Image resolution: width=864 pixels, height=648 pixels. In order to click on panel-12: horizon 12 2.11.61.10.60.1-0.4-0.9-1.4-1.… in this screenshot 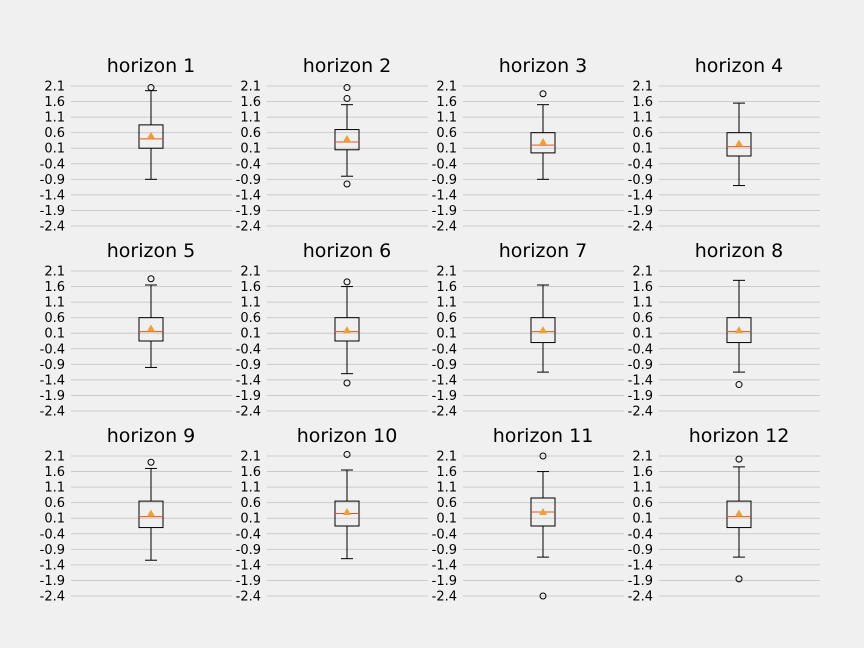, I will do `click(724, 515)`.